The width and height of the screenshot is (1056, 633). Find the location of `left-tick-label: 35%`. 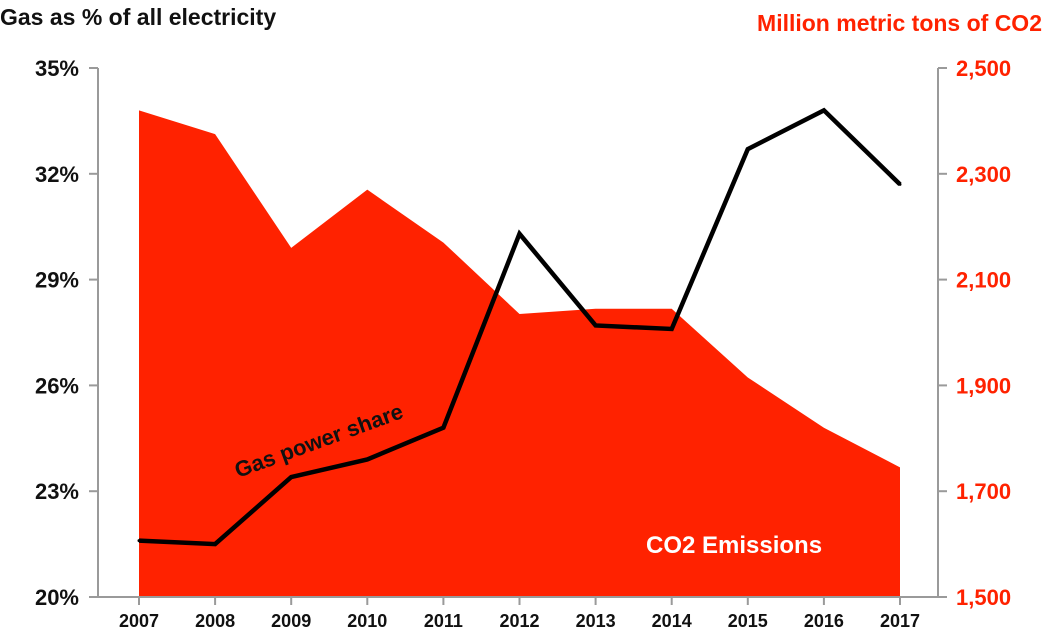

left-tick-label: 35% is located at coordinates (57, 68).